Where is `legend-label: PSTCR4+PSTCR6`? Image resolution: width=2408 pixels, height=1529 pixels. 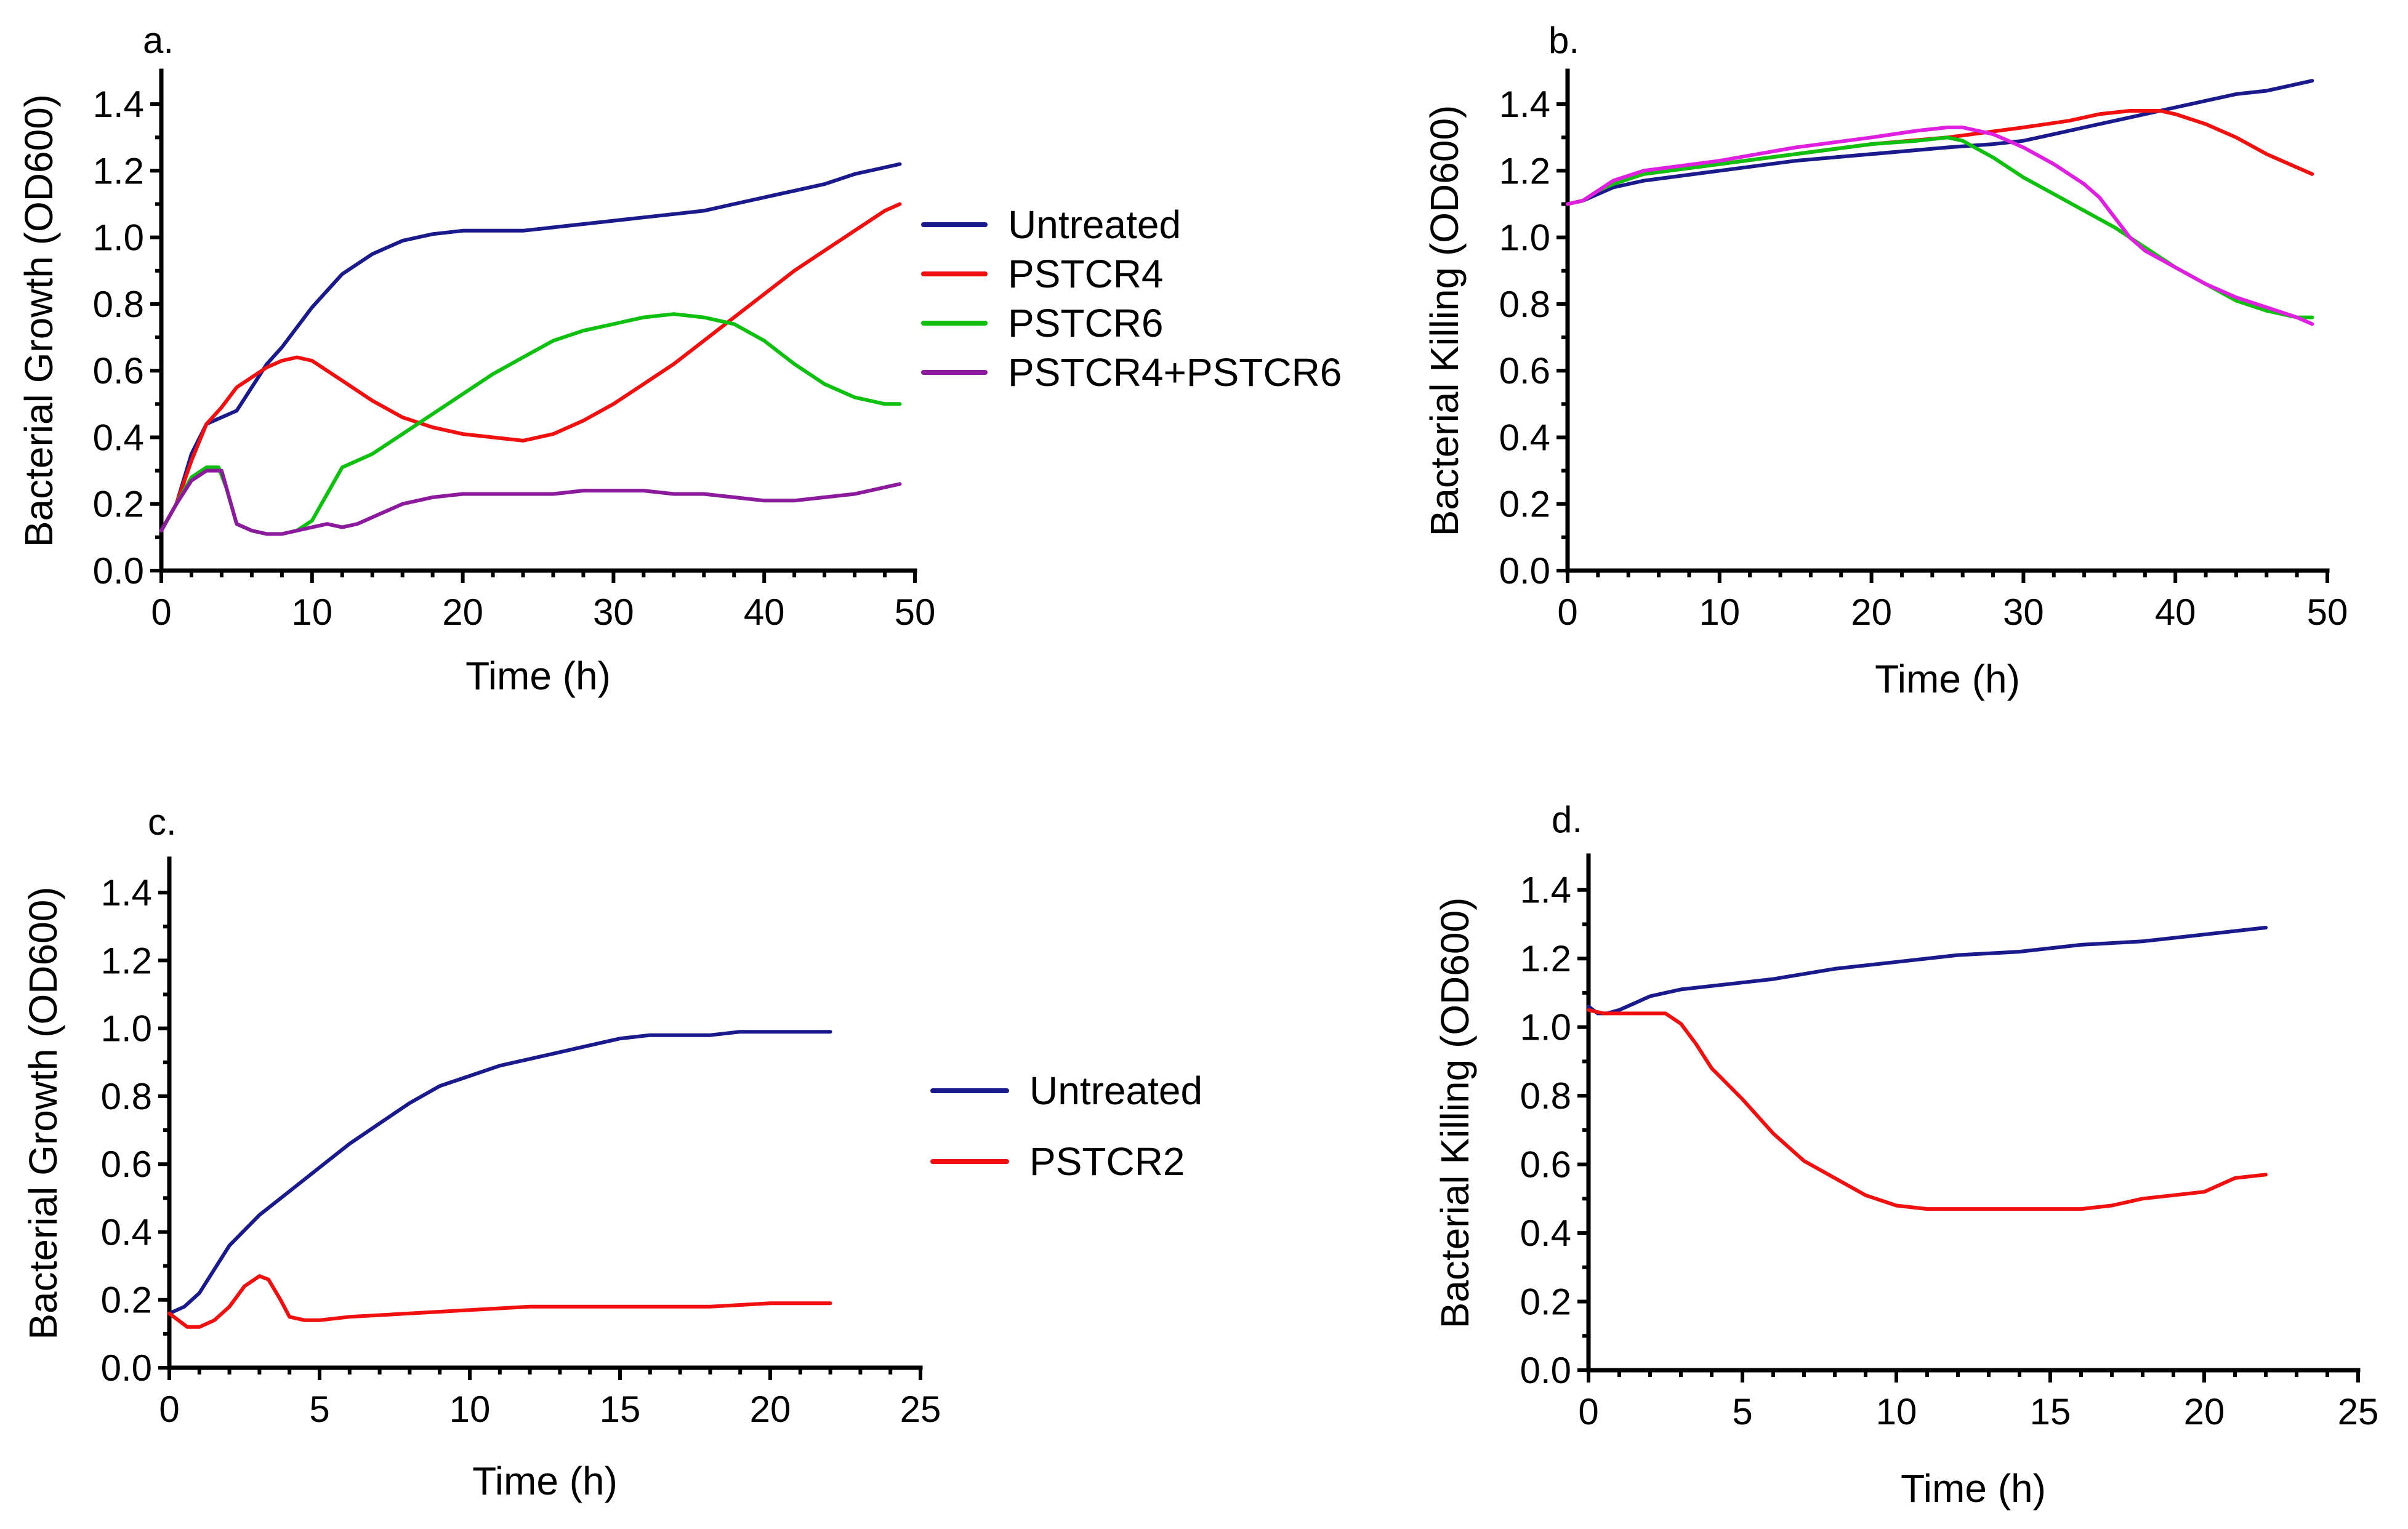
legend-label: PSTCR4+PSTCR6 is located at coordinates (1175, 372).